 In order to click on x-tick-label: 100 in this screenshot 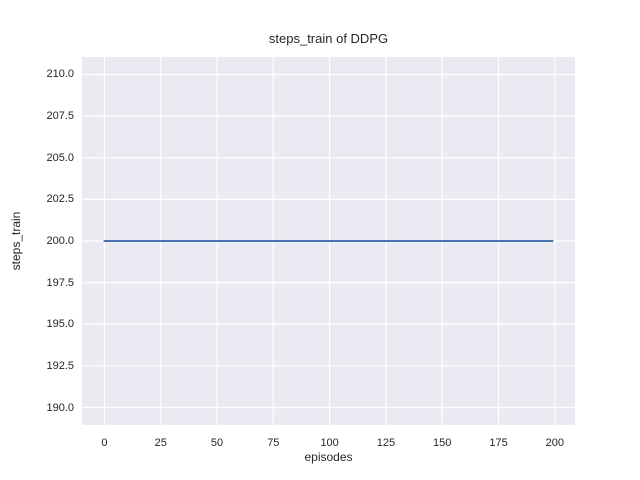, I will do `click(329, 443)`.